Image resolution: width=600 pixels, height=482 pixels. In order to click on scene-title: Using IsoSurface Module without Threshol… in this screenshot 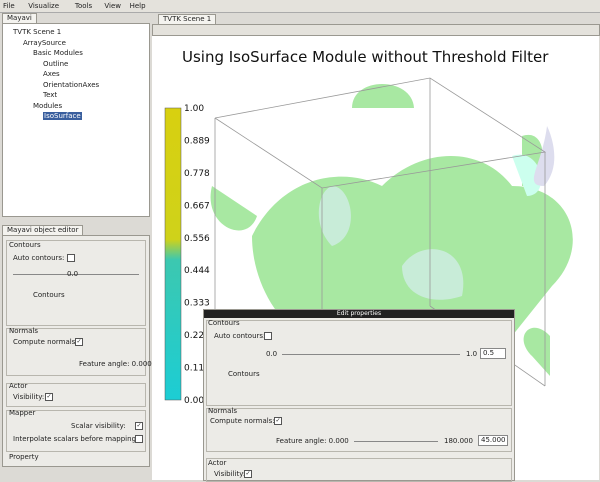, I will do `click(365, 57)`.